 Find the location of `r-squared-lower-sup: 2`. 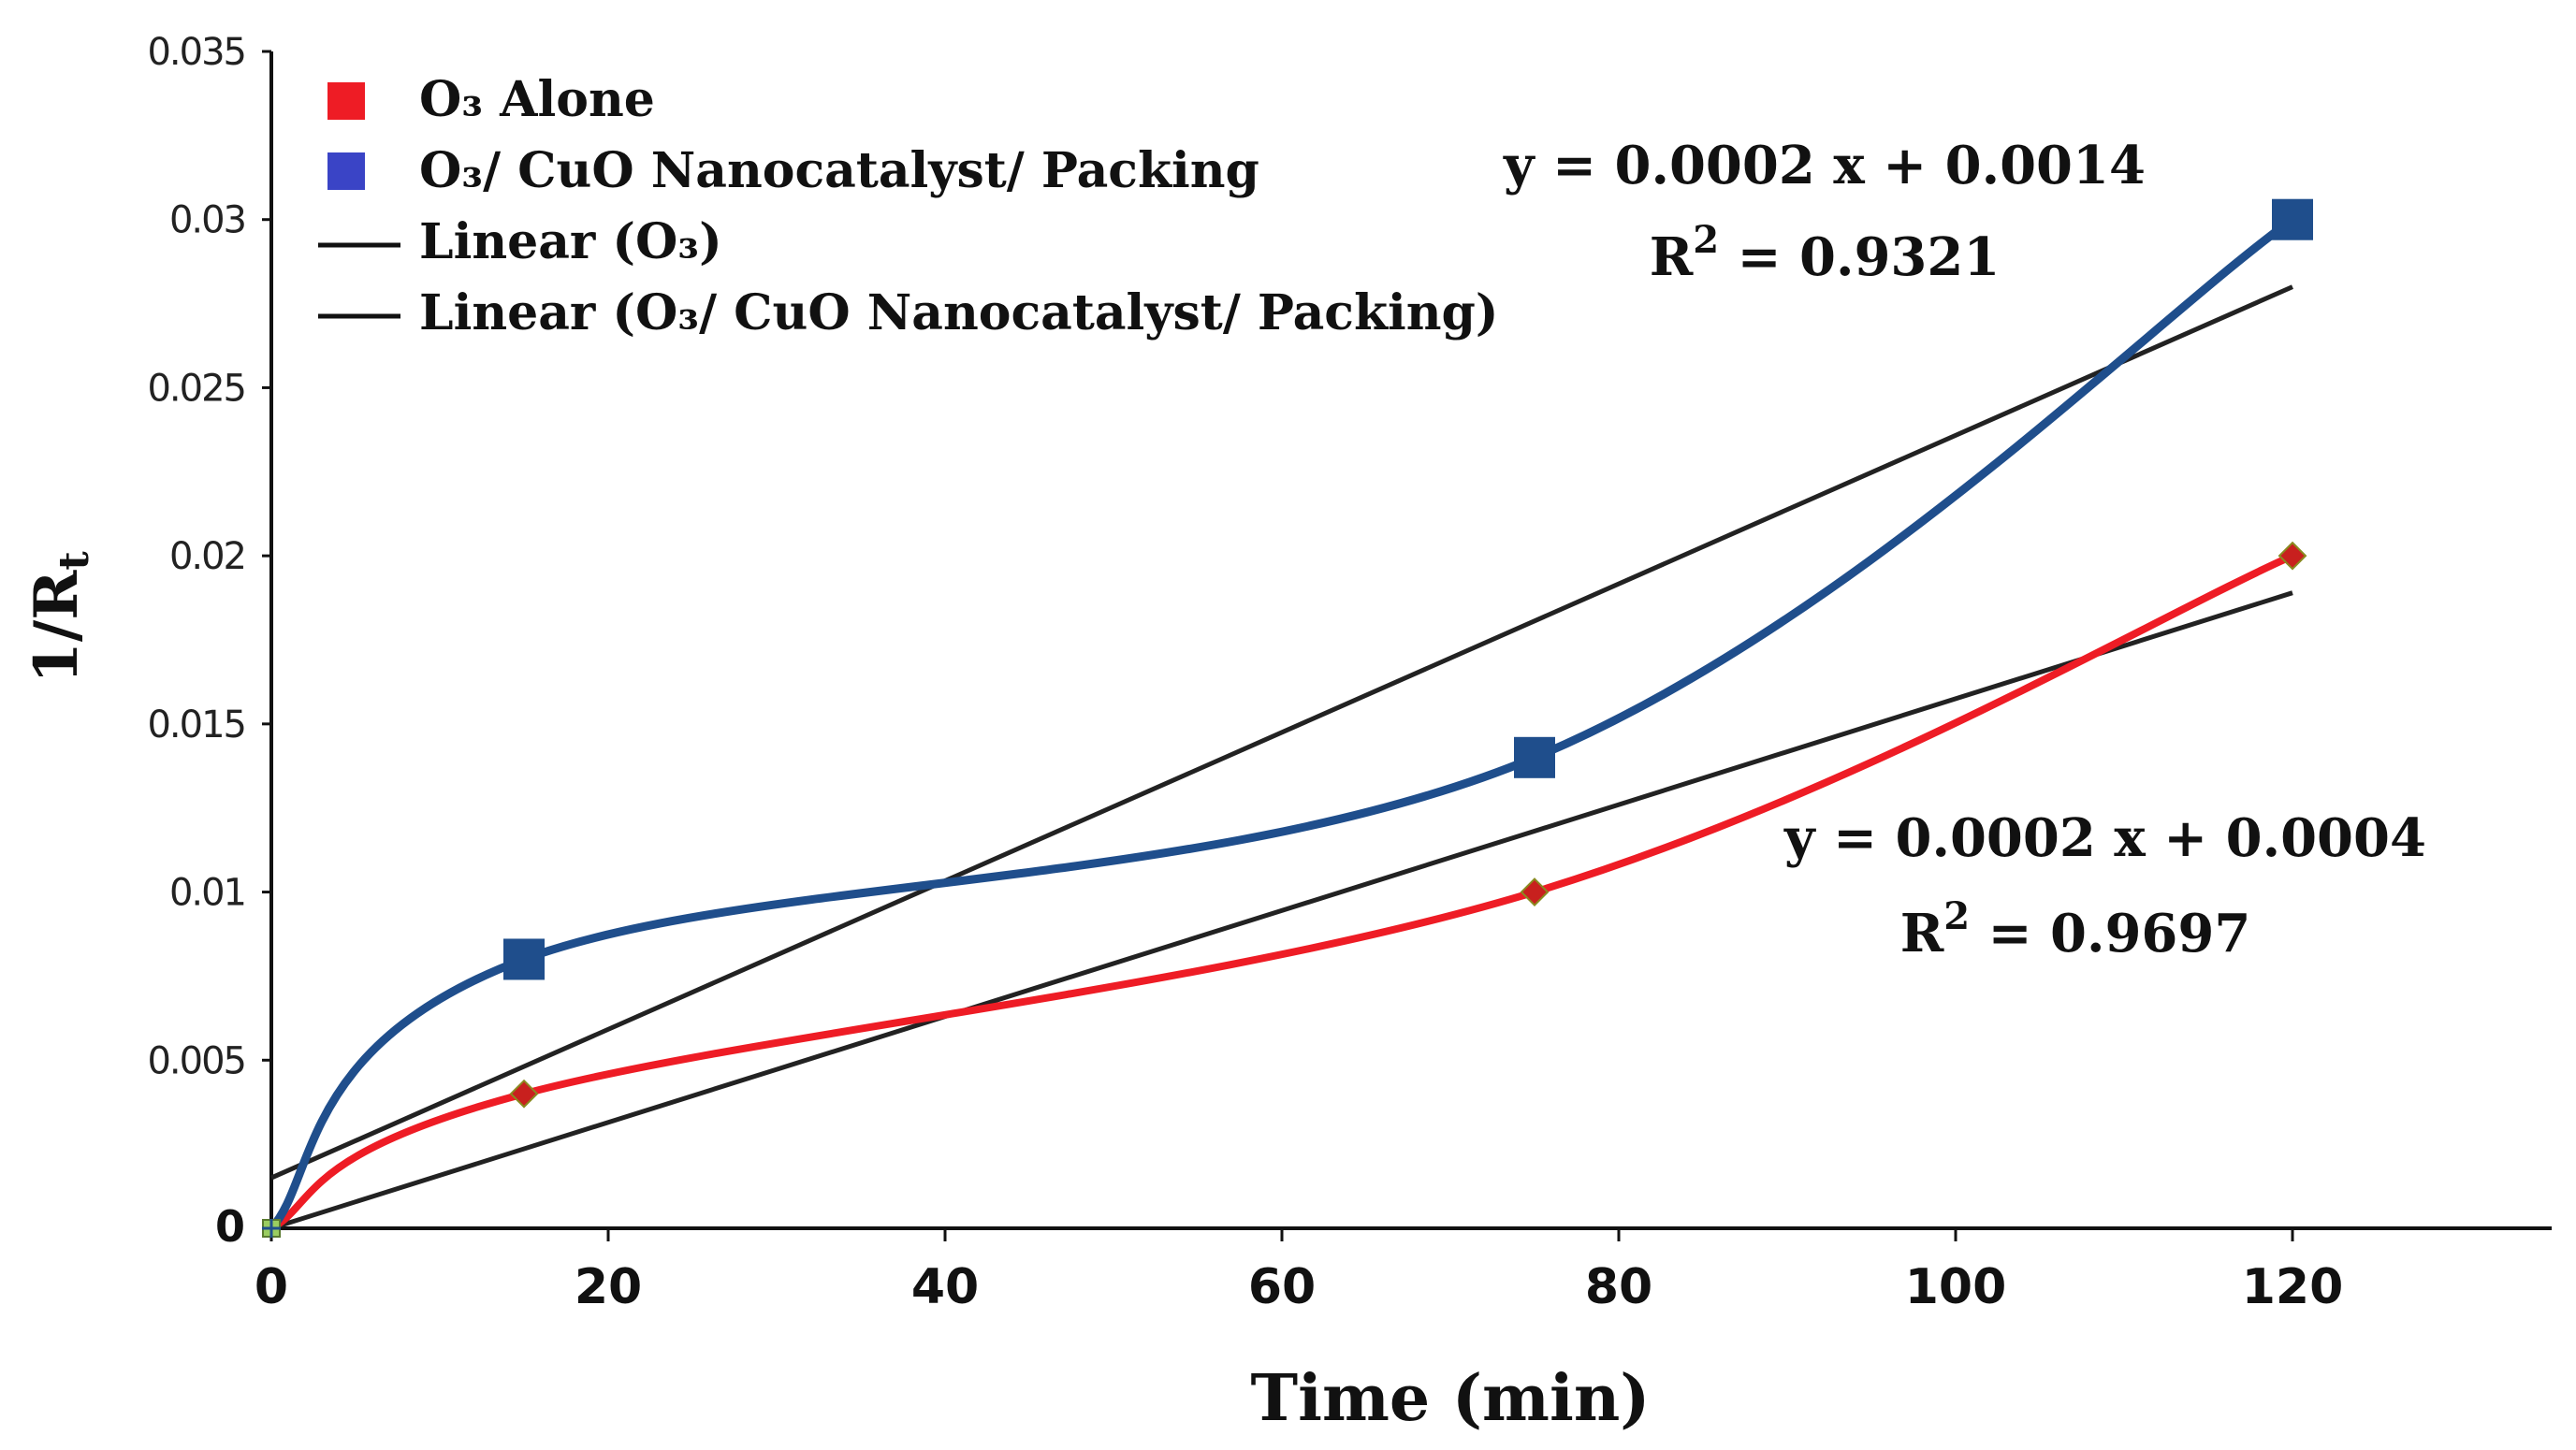

r-squared-lower-sup: 2 is located at coordinates (1956, 916).